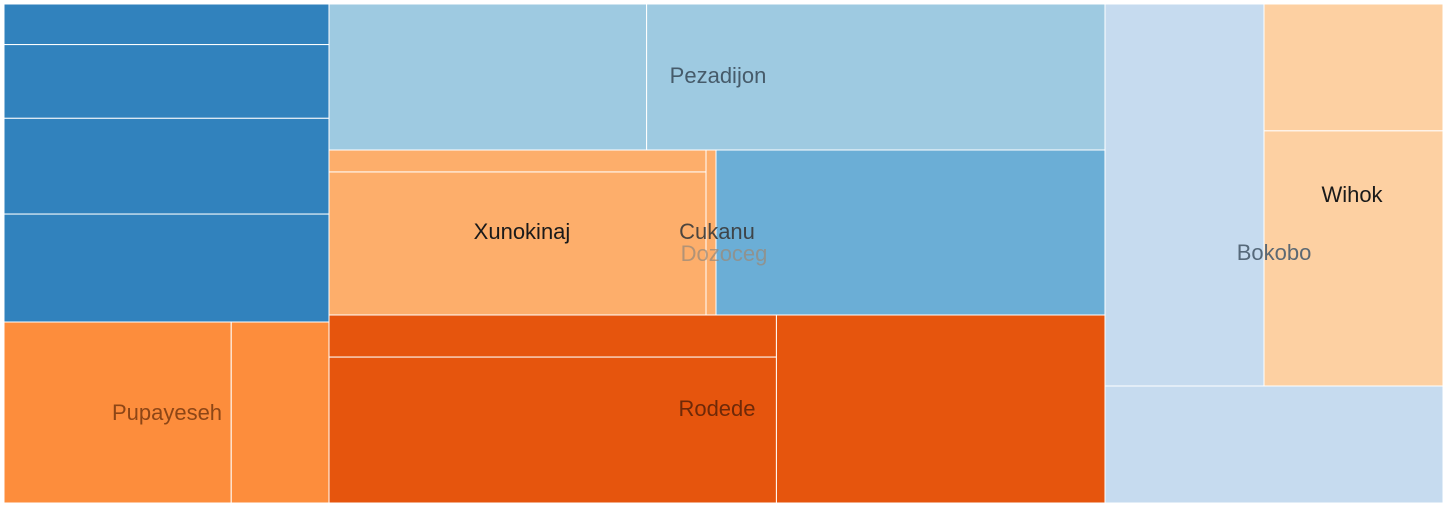 The width and height of the screenshot is (1447, 507). I want to click on group-label-rodede: Rodede, so click(716, 408).